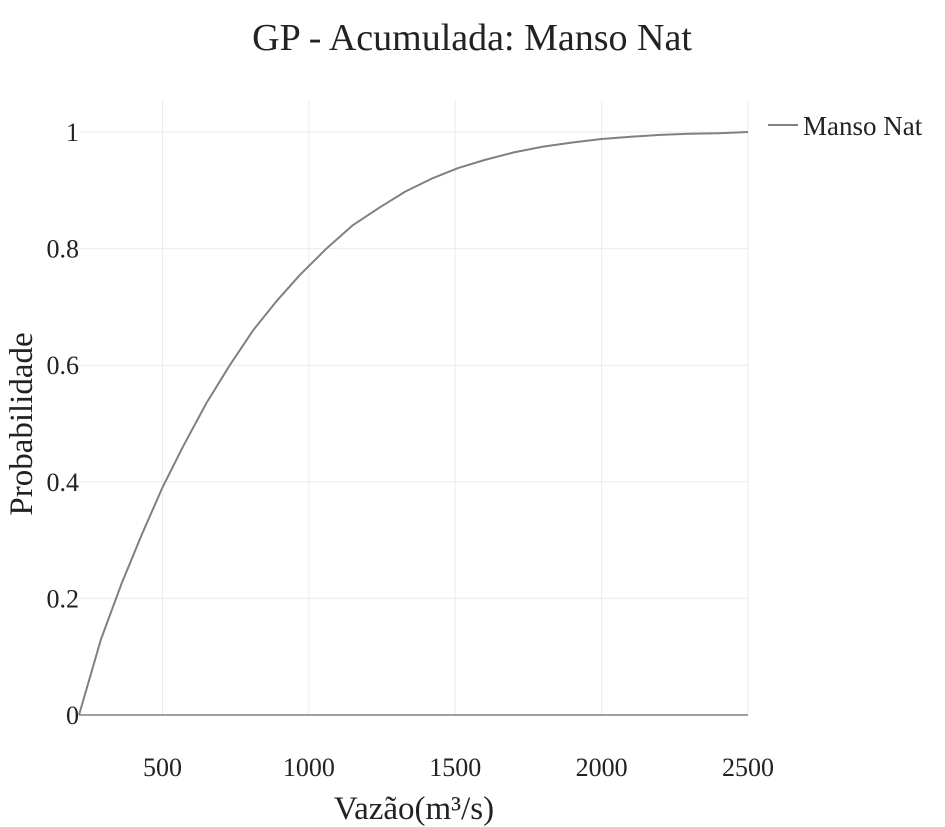  Describe the element at coordinates (63, 249) in the screenshot. I see `y-tick-label: 0.8` at that location.